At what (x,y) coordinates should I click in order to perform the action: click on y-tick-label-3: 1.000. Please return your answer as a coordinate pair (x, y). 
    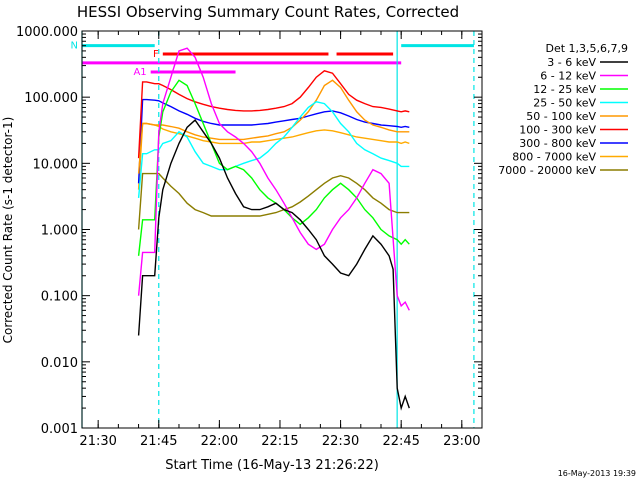
    Looking at the image, I should click on (59, 231).